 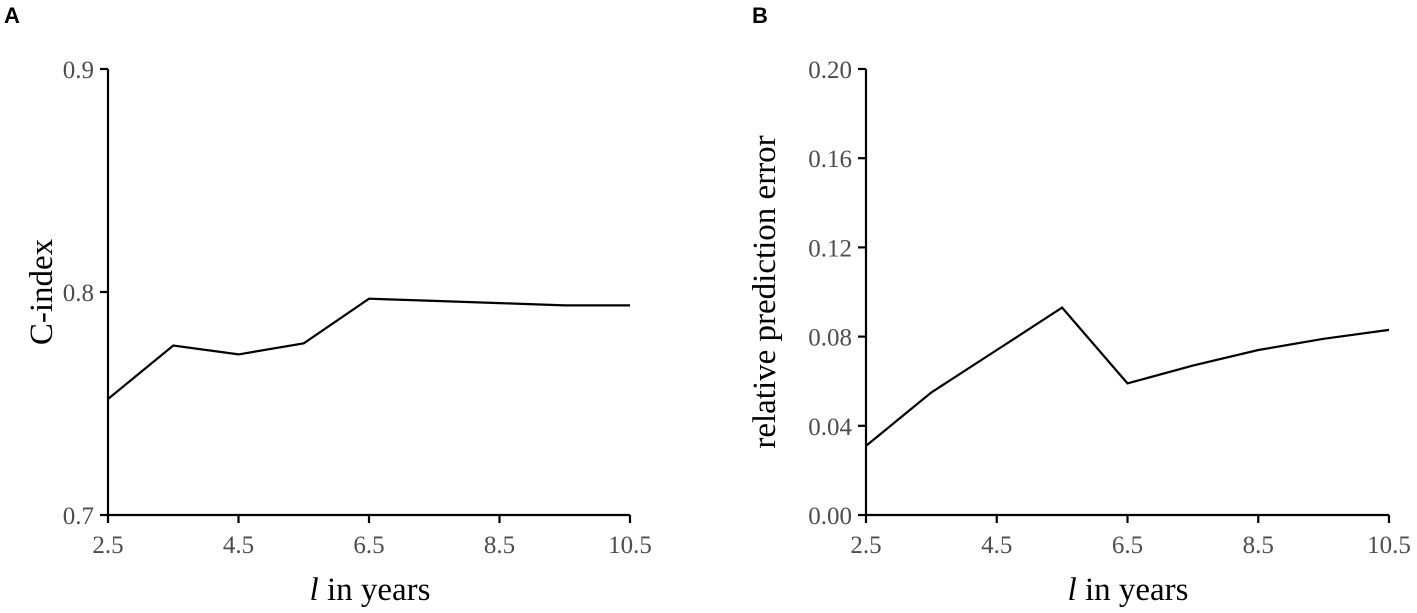 I want to click on y-tick-label: 0.08, so click(x=830, y=338).